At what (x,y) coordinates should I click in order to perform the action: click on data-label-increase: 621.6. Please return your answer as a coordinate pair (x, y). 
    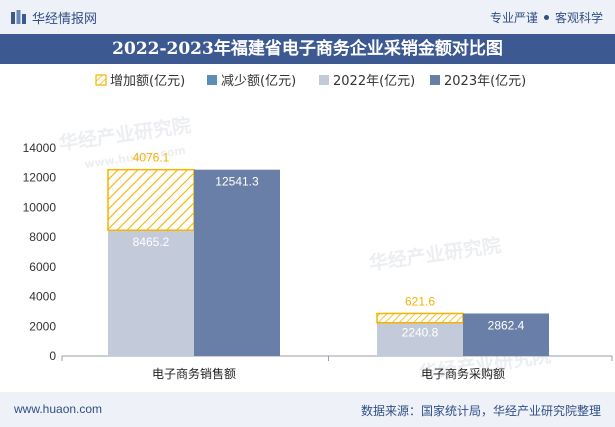
    Looking at the image, I should click on (420, 301).